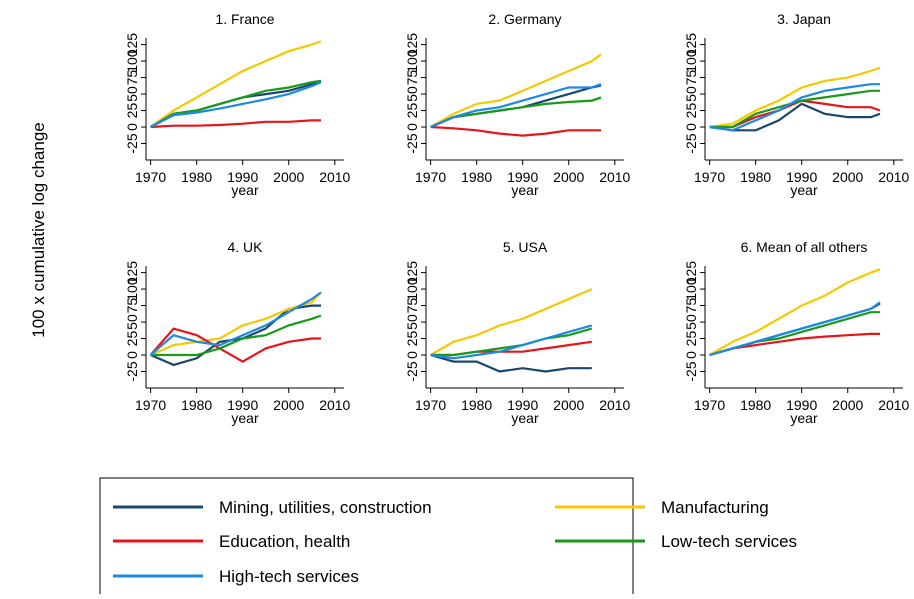 The image size is (914, 599). What do you see at coordinates (245, 247) in the screenshot?
I see `panel-title: 4. UK` at bounding box center [245, 247].